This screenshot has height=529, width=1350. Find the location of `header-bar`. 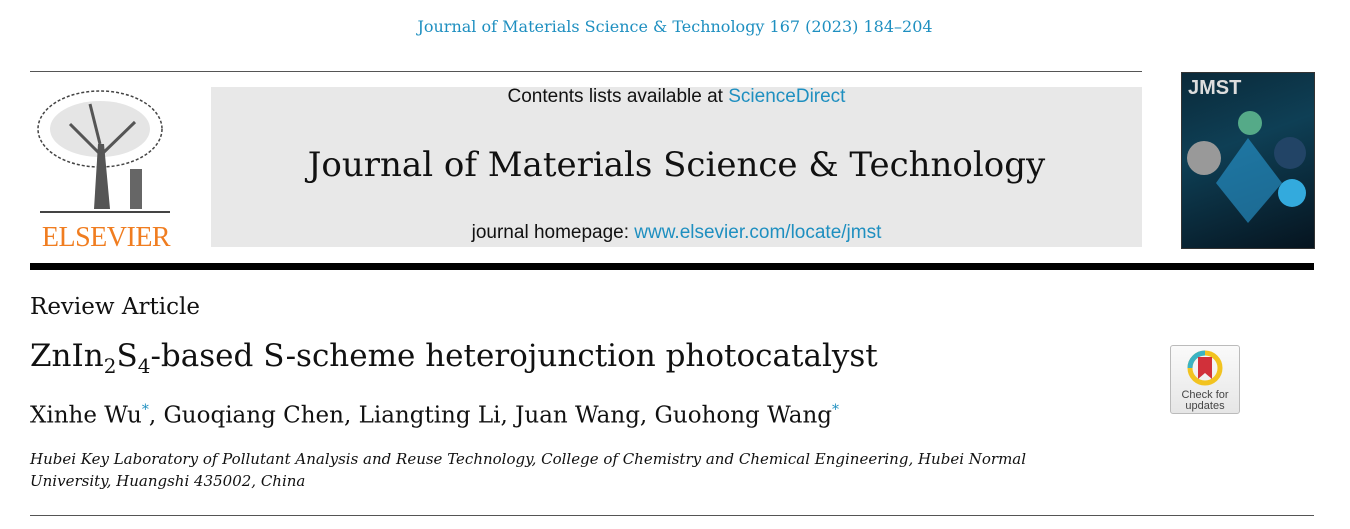

header-bar is located at coordinates (672, 266).